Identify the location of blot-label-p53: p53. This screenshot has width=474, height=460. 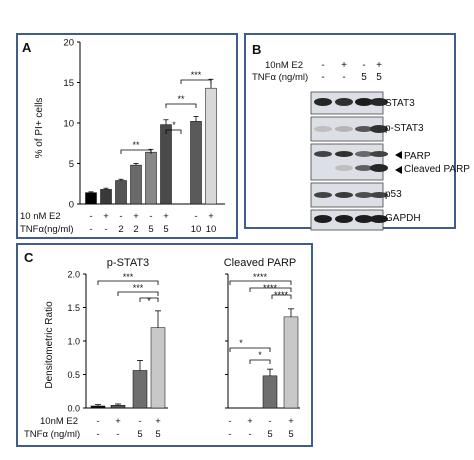
(393, 194).